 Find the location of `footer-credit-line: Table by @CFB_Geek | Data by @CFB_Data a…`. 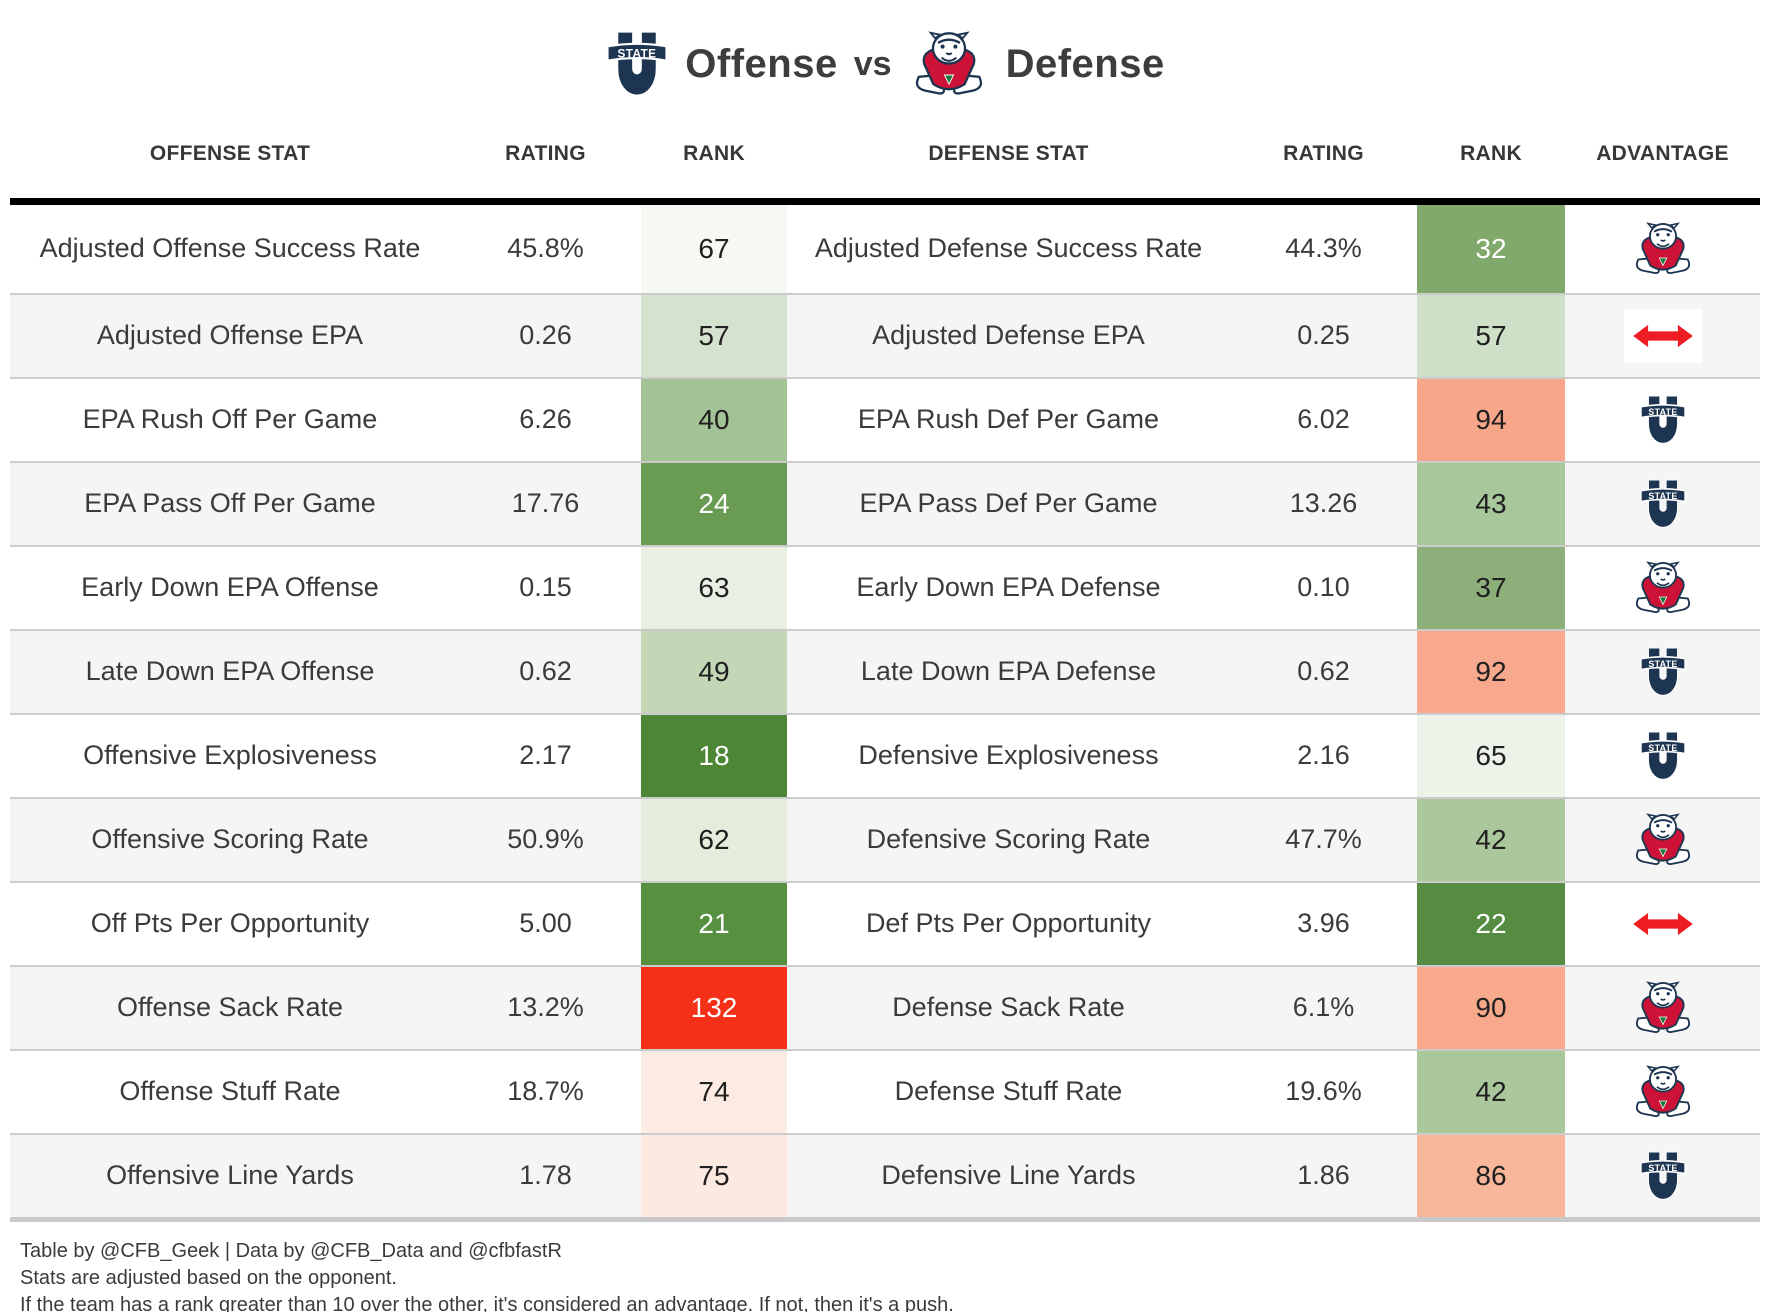

footer-credit-line: Table by @CFB_Geek | Data by @CFB_Data a… is located at coordinates (291, 1251).